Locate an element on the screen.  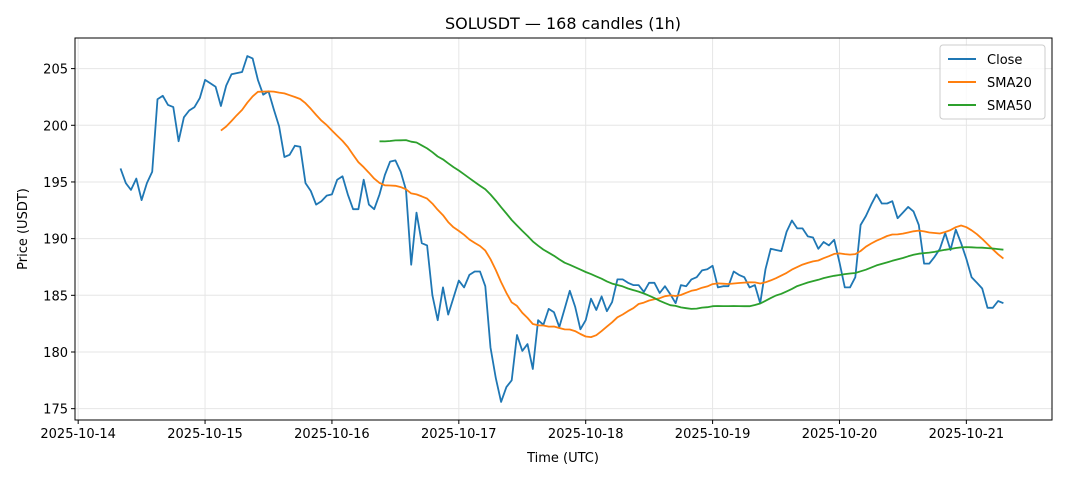
x-tick-label: 2025-10-19 is located at coordinates (713, 434).